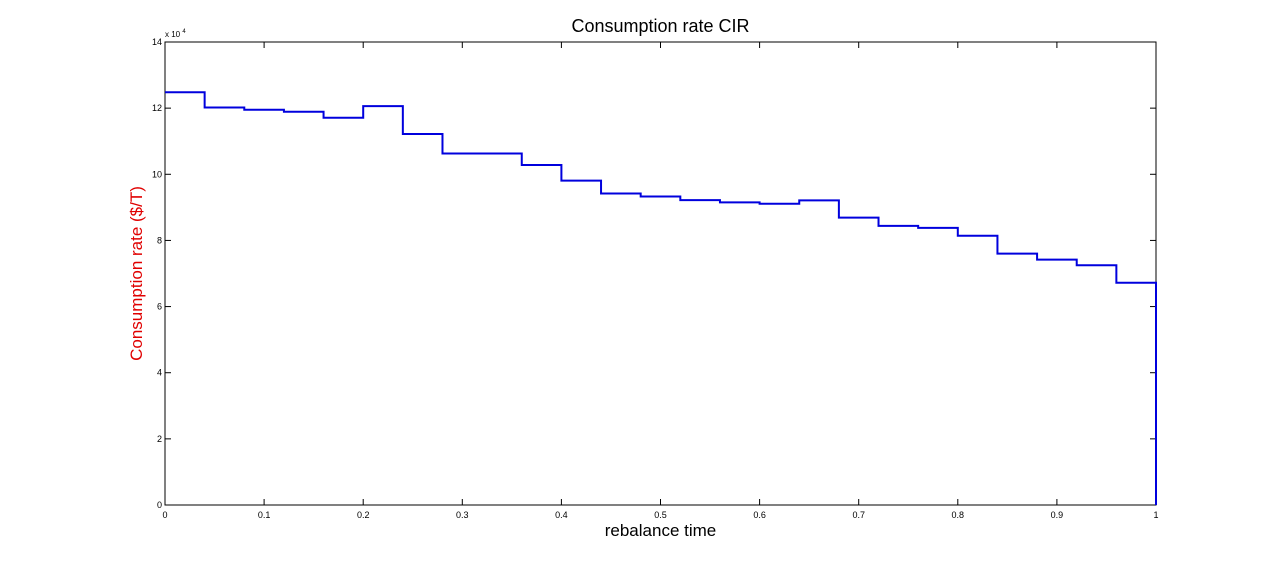  I want to click on y-tick-label: 14, so click(157, 42).